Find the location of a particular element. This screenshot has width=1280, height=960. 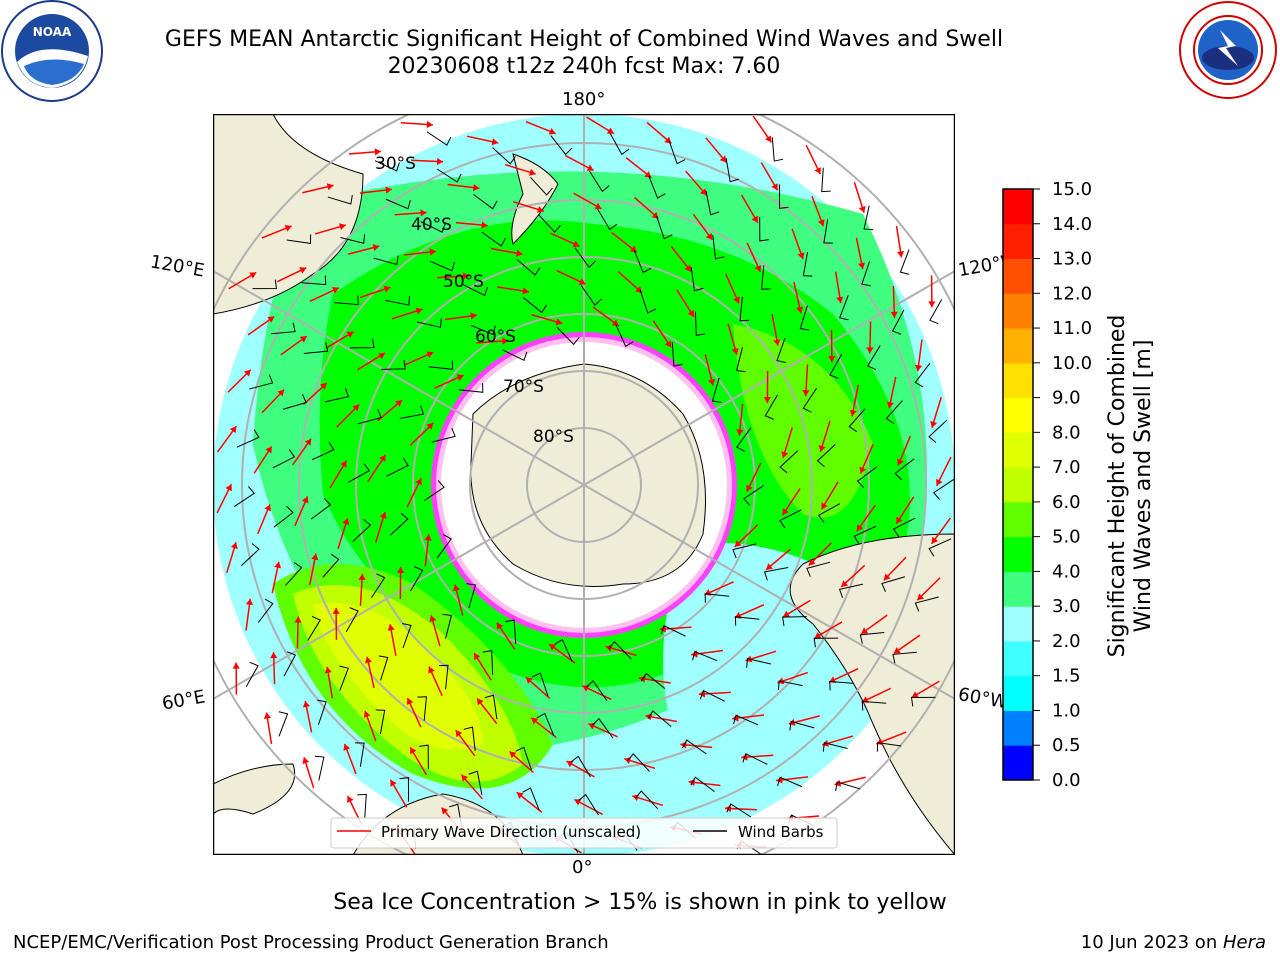

colorbar-tick-label: 11.0 is located at coordinates (1072, 328).